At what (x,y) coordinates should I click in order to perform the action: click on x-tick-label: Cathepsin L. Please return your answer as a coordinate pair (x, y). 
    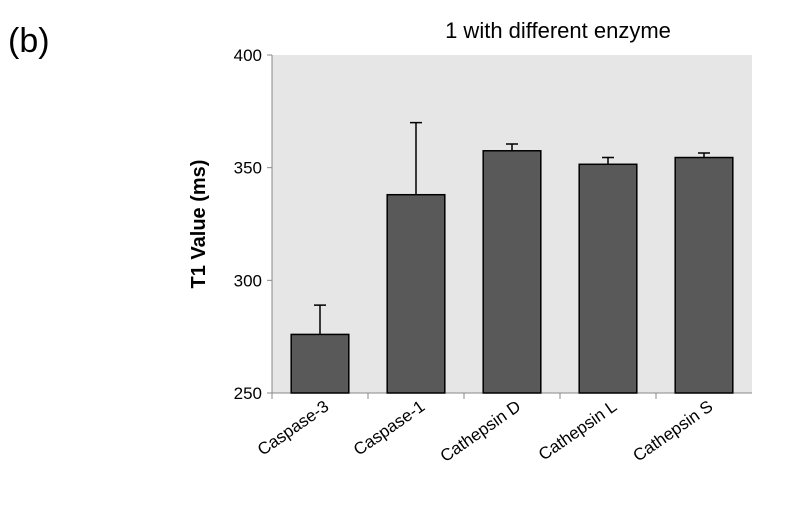
    Looking at the image, I should click on (577, 431).